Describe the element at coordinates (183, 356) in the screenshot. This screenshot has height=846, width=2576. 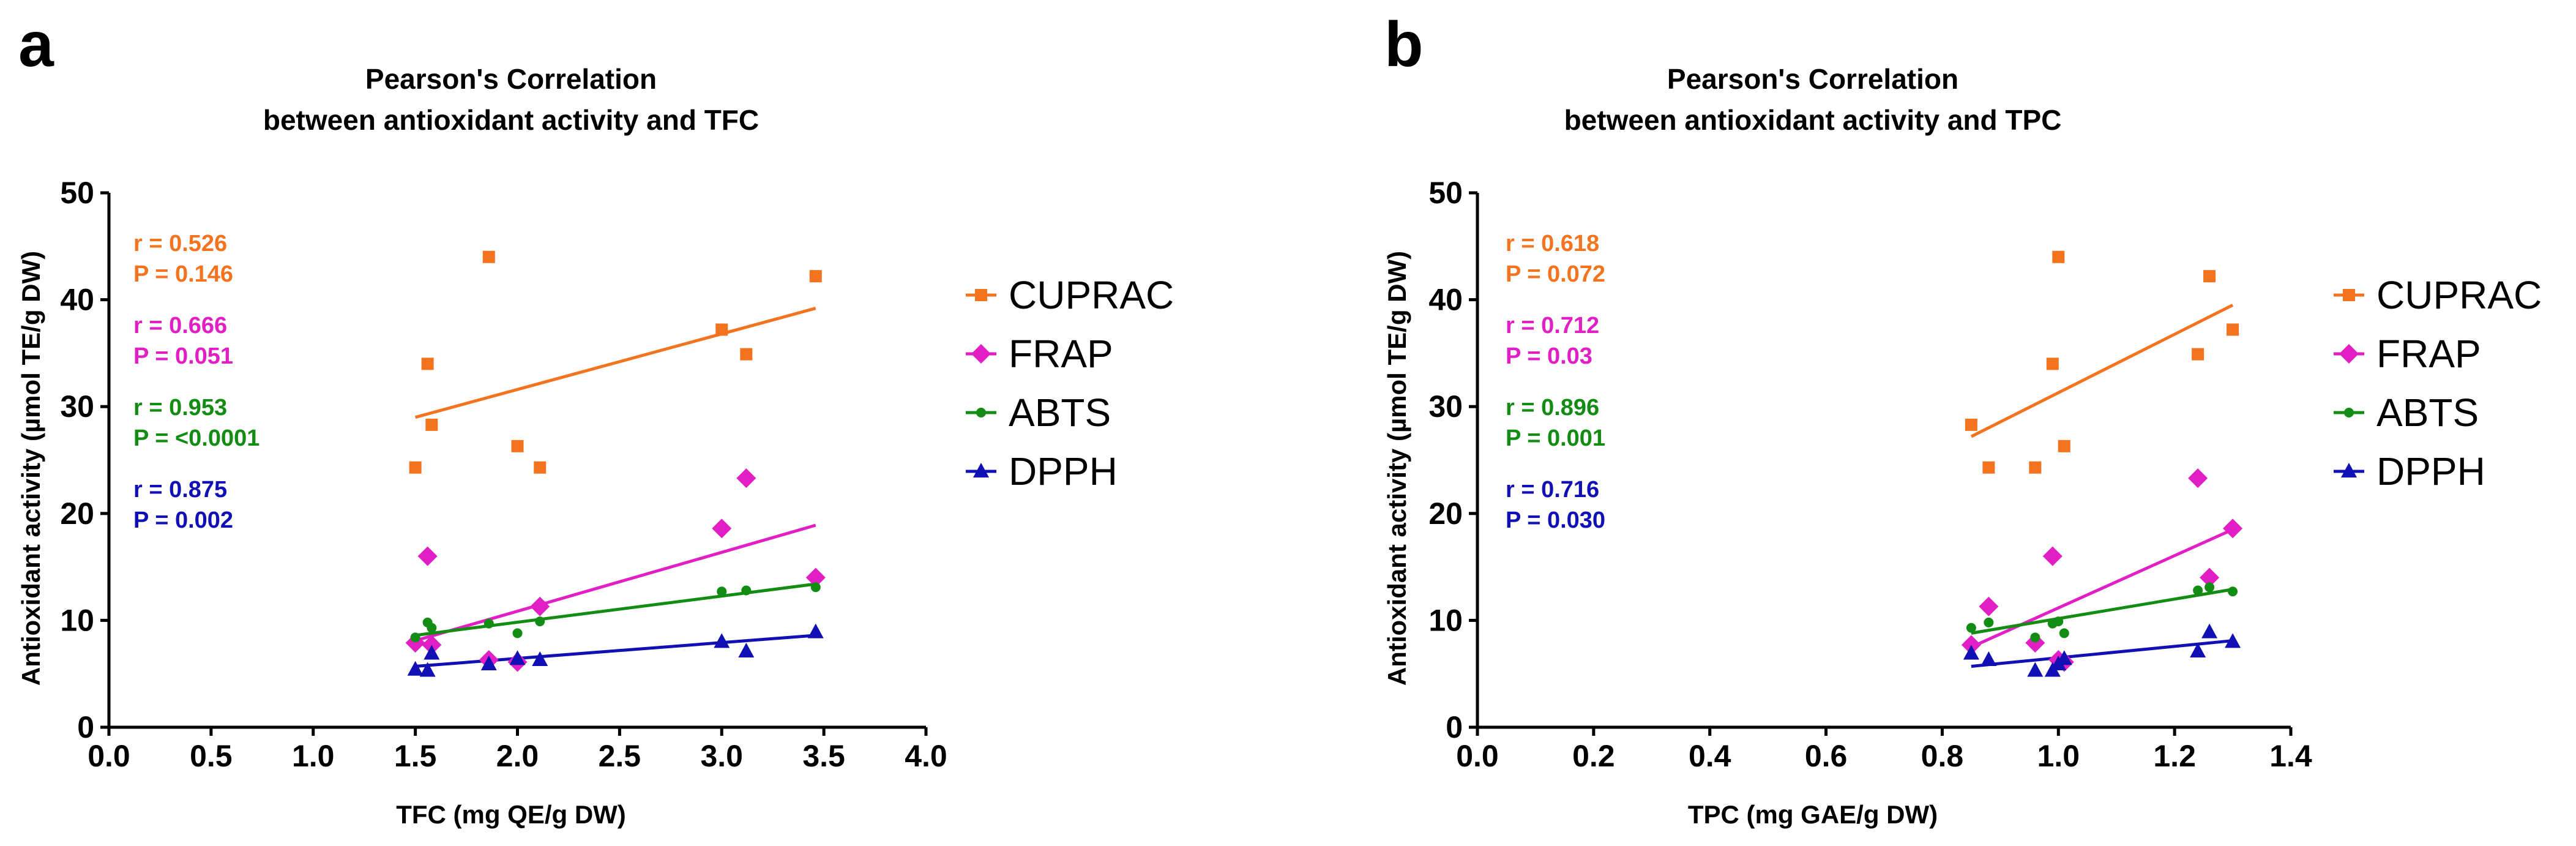
I see `p-value-frap: P = 0.051` at that location.